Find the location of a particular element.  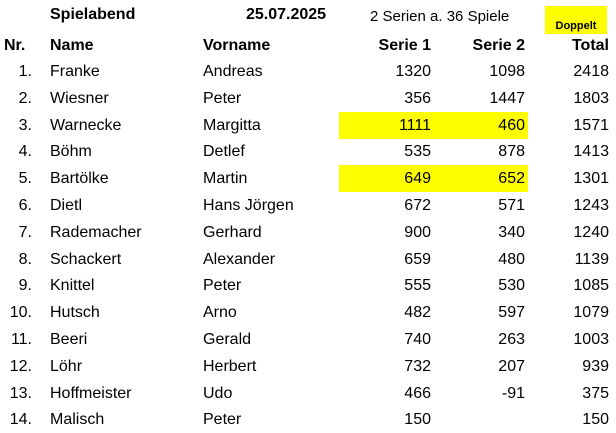

row-serie1: 732 is located at coordinates (385, 366).